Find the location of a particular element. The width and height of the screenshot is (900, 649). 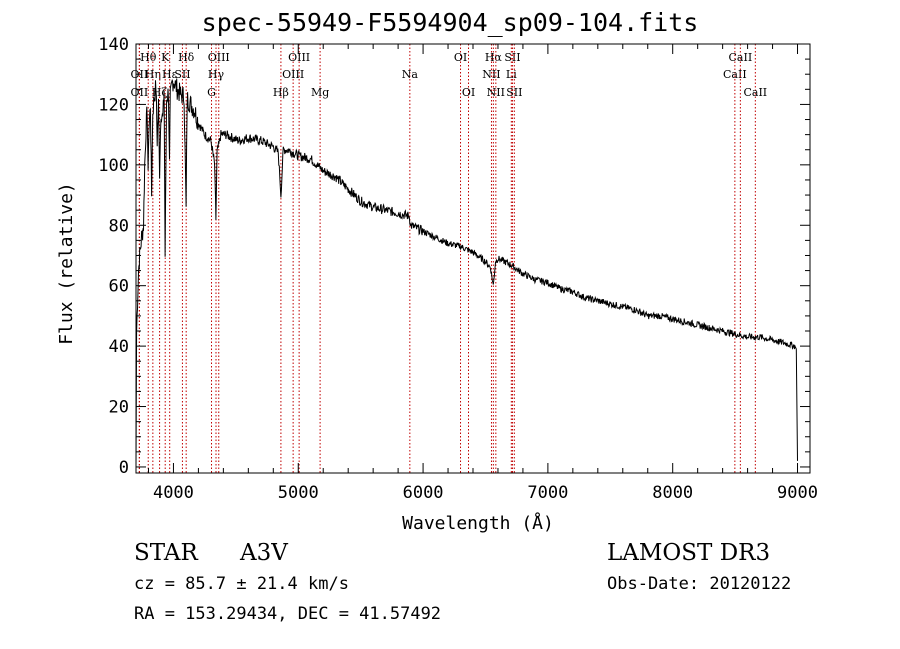

line-marker-label: Hα is located at coordinates (494, 57).